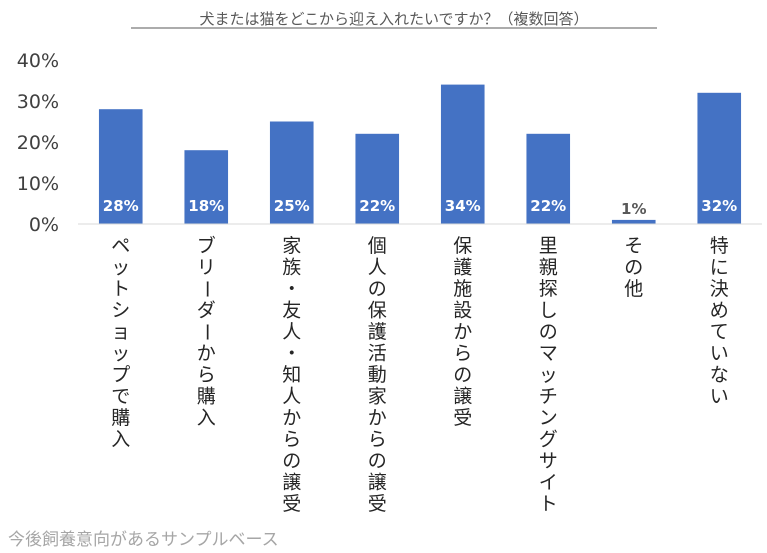 The image size is (767, 553). What do you see at coordinates (548, 397) in the screenshot?
I see `svg-text: チ` at bounding box center [548, 397].